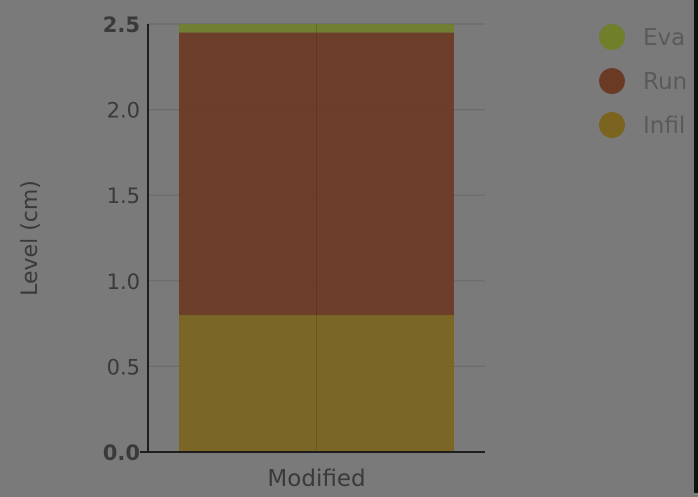 This screenshot has height=497, width=698. What do you see at coordinates (121, 453) in the screenshot?
I see `y-tick-label: 0.0` at bounding box center [121, 453].